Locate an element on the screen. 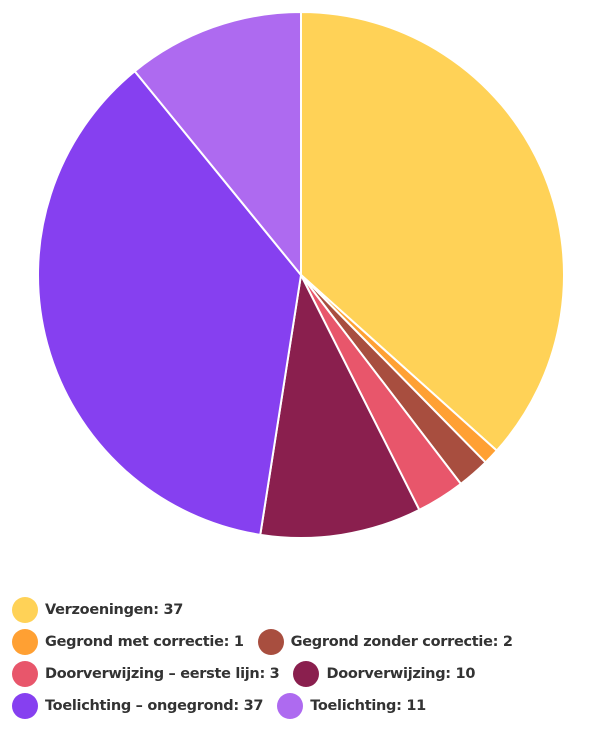  legend-item: Gegrond zonder correctie: 2 is located at coordinates (385, 641).